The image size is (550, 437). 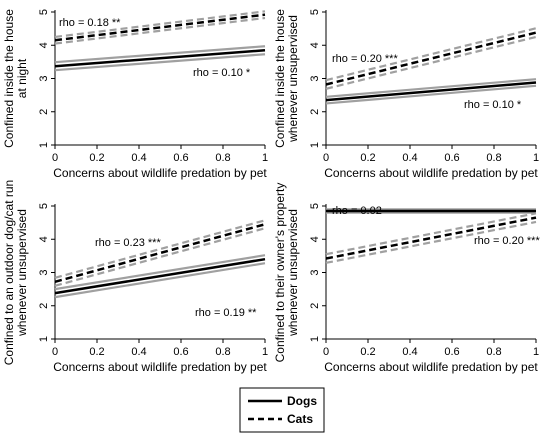 What do you see at coordinates (280, 273) in the screenshot?
I see `y-axis-label-line: Confined to their owner's property` at bounding box center [280, 273].